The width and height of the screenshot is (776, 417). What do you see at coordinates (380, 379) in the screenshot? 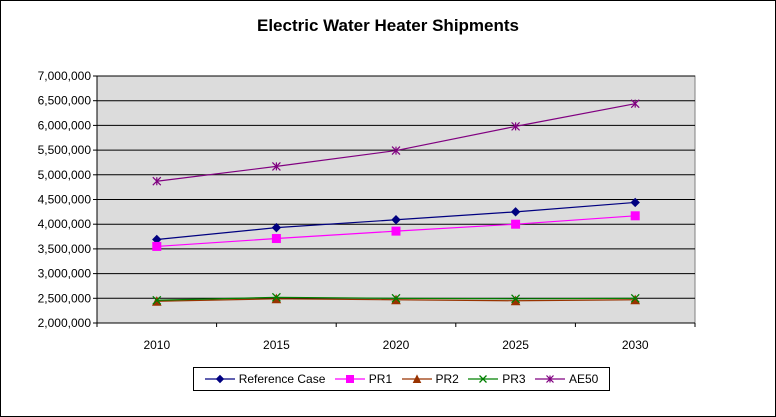
I see `legend-label: PR1` at bounding box center [380, 379].